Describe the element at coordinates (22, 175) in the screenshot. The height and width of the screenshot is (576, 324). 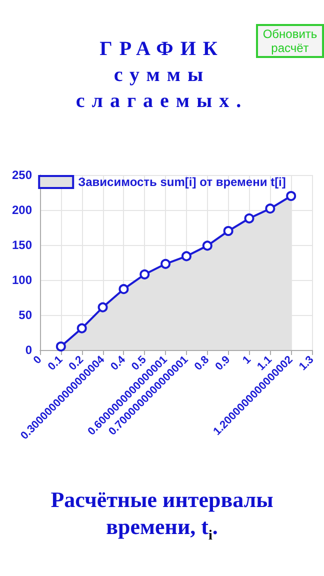
I see `y-tick-label: 250` at that location.